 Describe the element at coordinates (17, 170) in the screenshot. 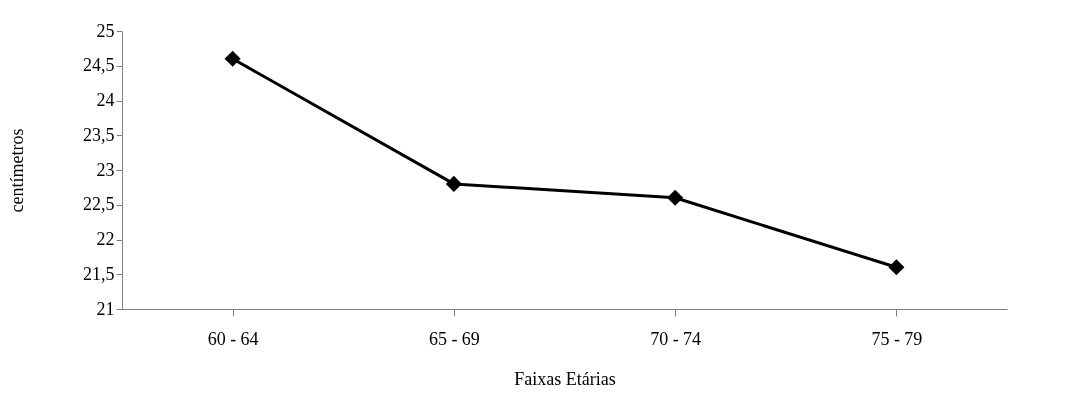

I see `y-axis-title: centímetros` at that location.